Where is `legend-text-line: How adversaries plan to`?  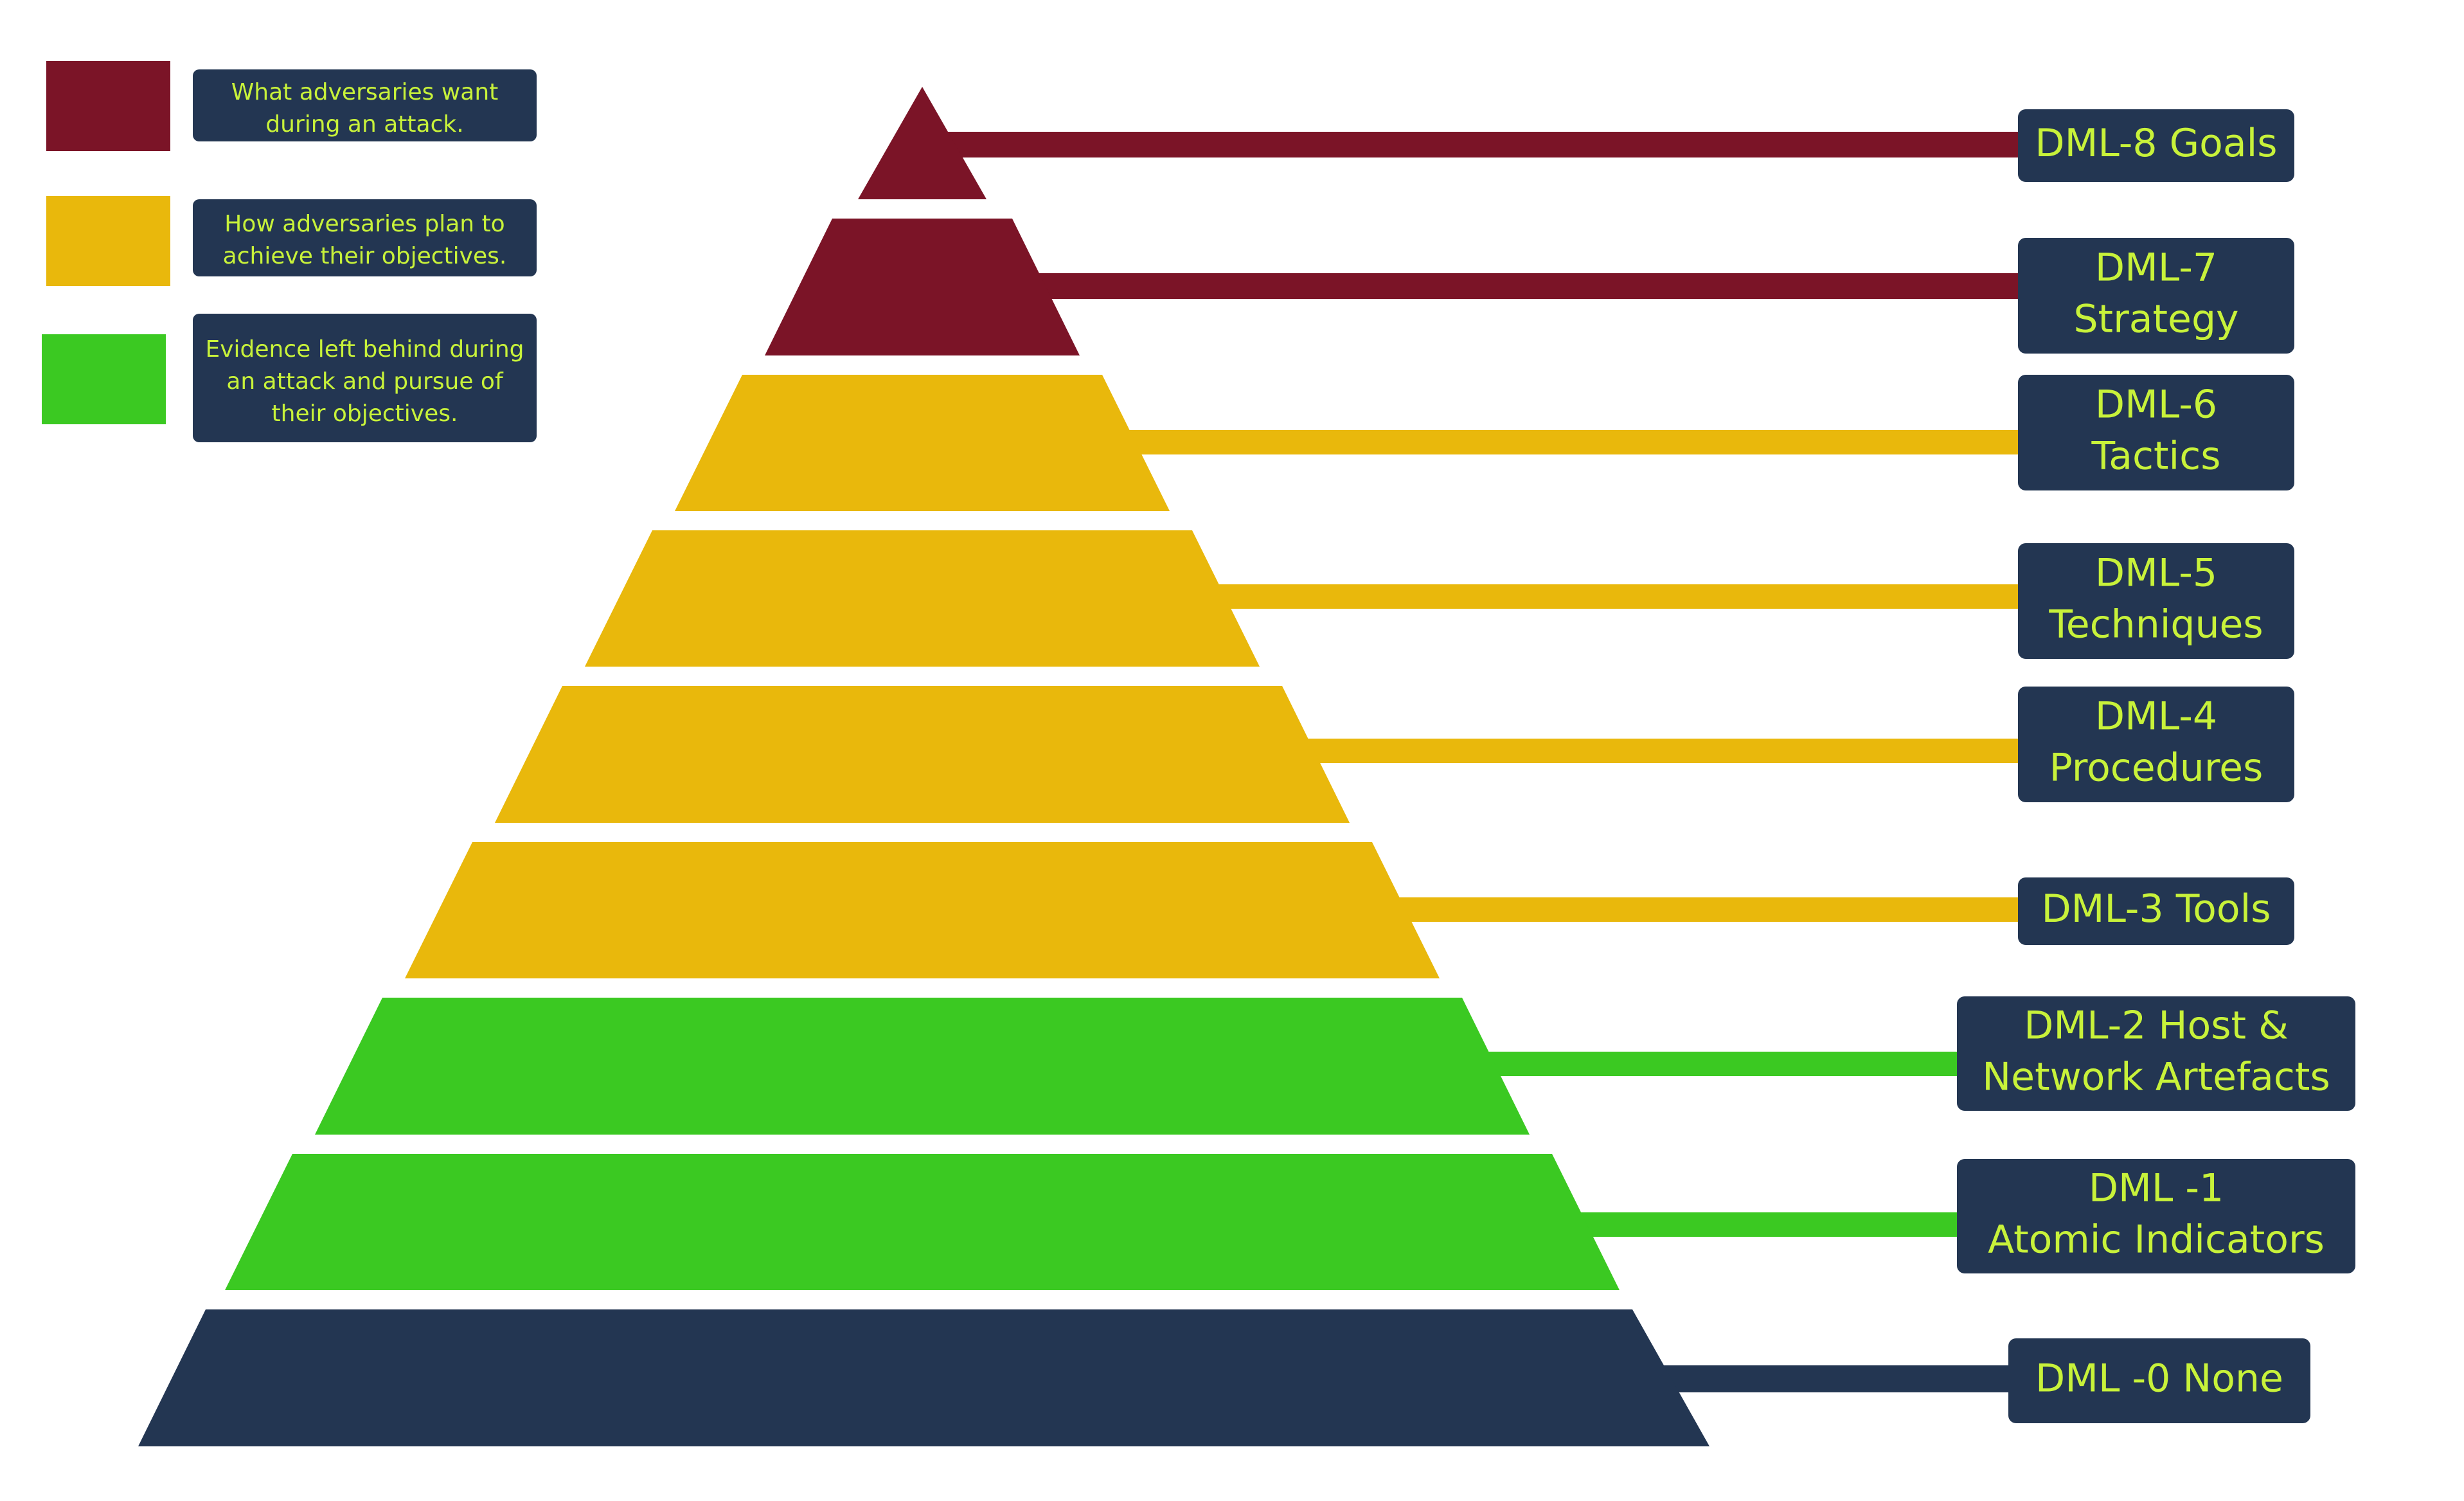
legend-text-line: How adversaries plan to is located at coordinates (364, 224).